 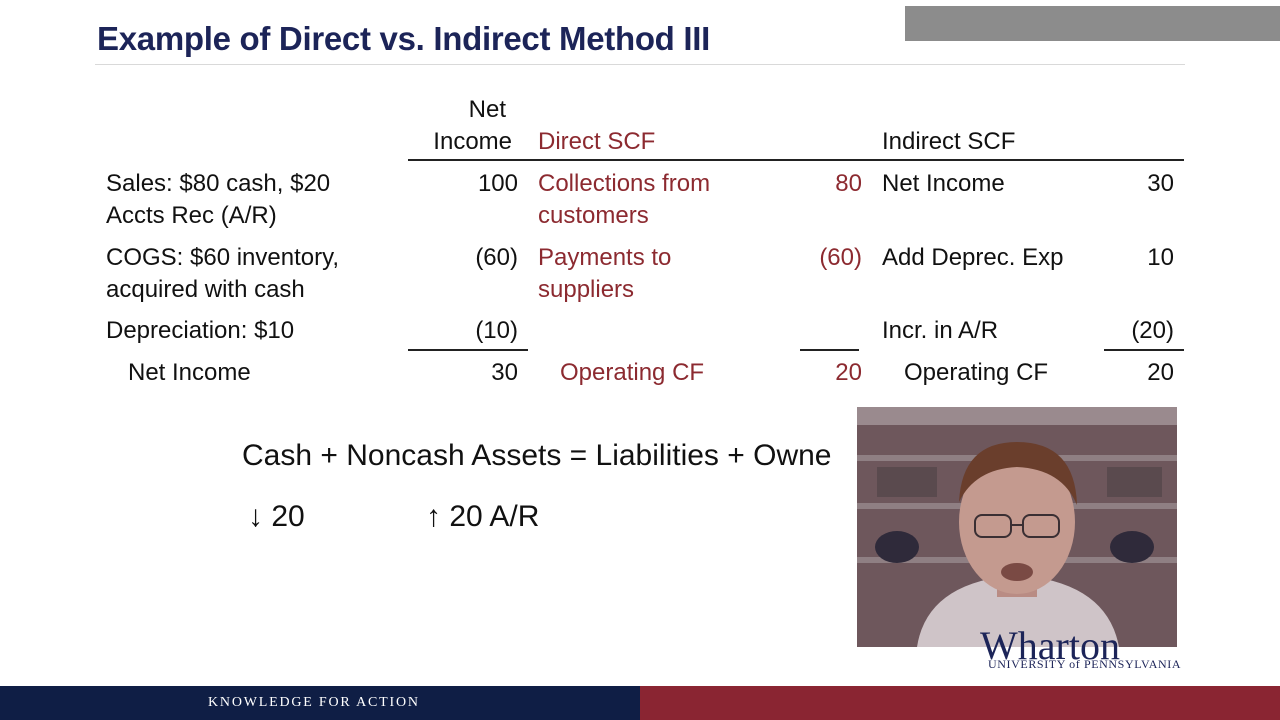 What do you see at coordinates (1160, 372) in the screenshot?
I see `total-indirect-value: 20` at bounding box center [1160, 372].